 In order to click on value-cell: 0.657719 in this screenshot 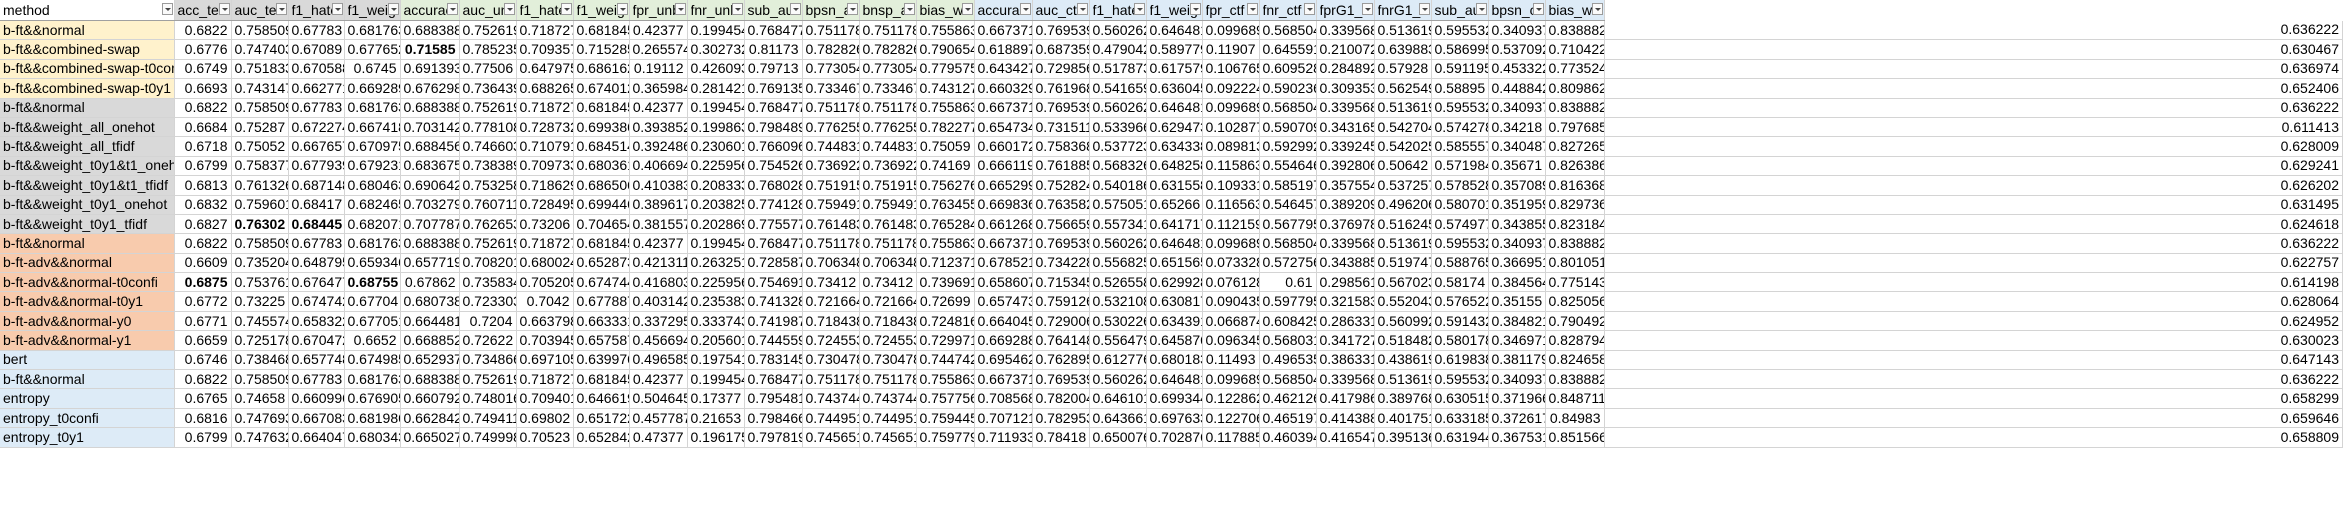, I will do `click(430, 263)`.